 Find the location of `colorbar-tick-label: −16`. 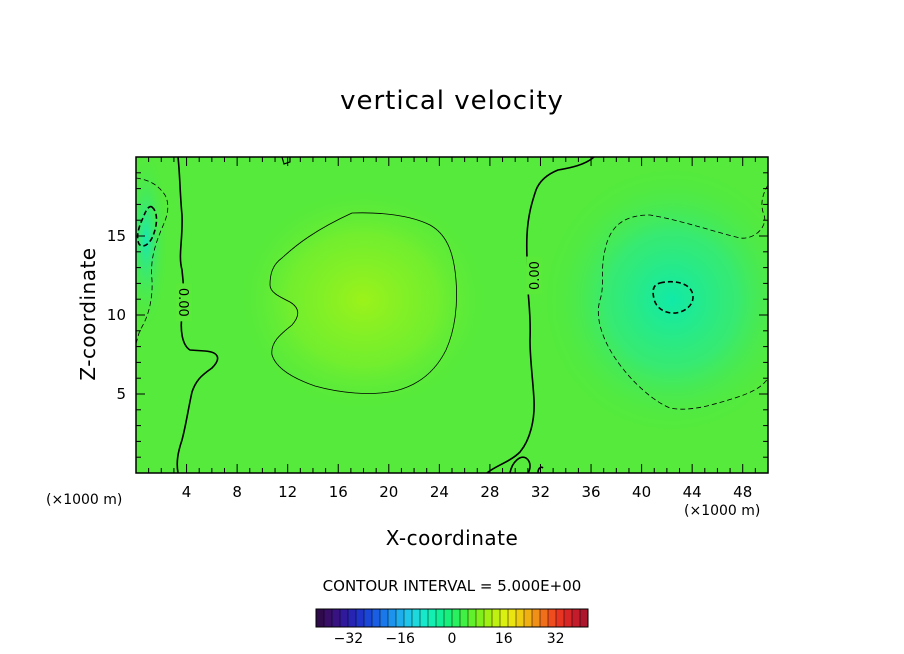

colorbar-tick-label: −16 is located at coordinates (400, 639).